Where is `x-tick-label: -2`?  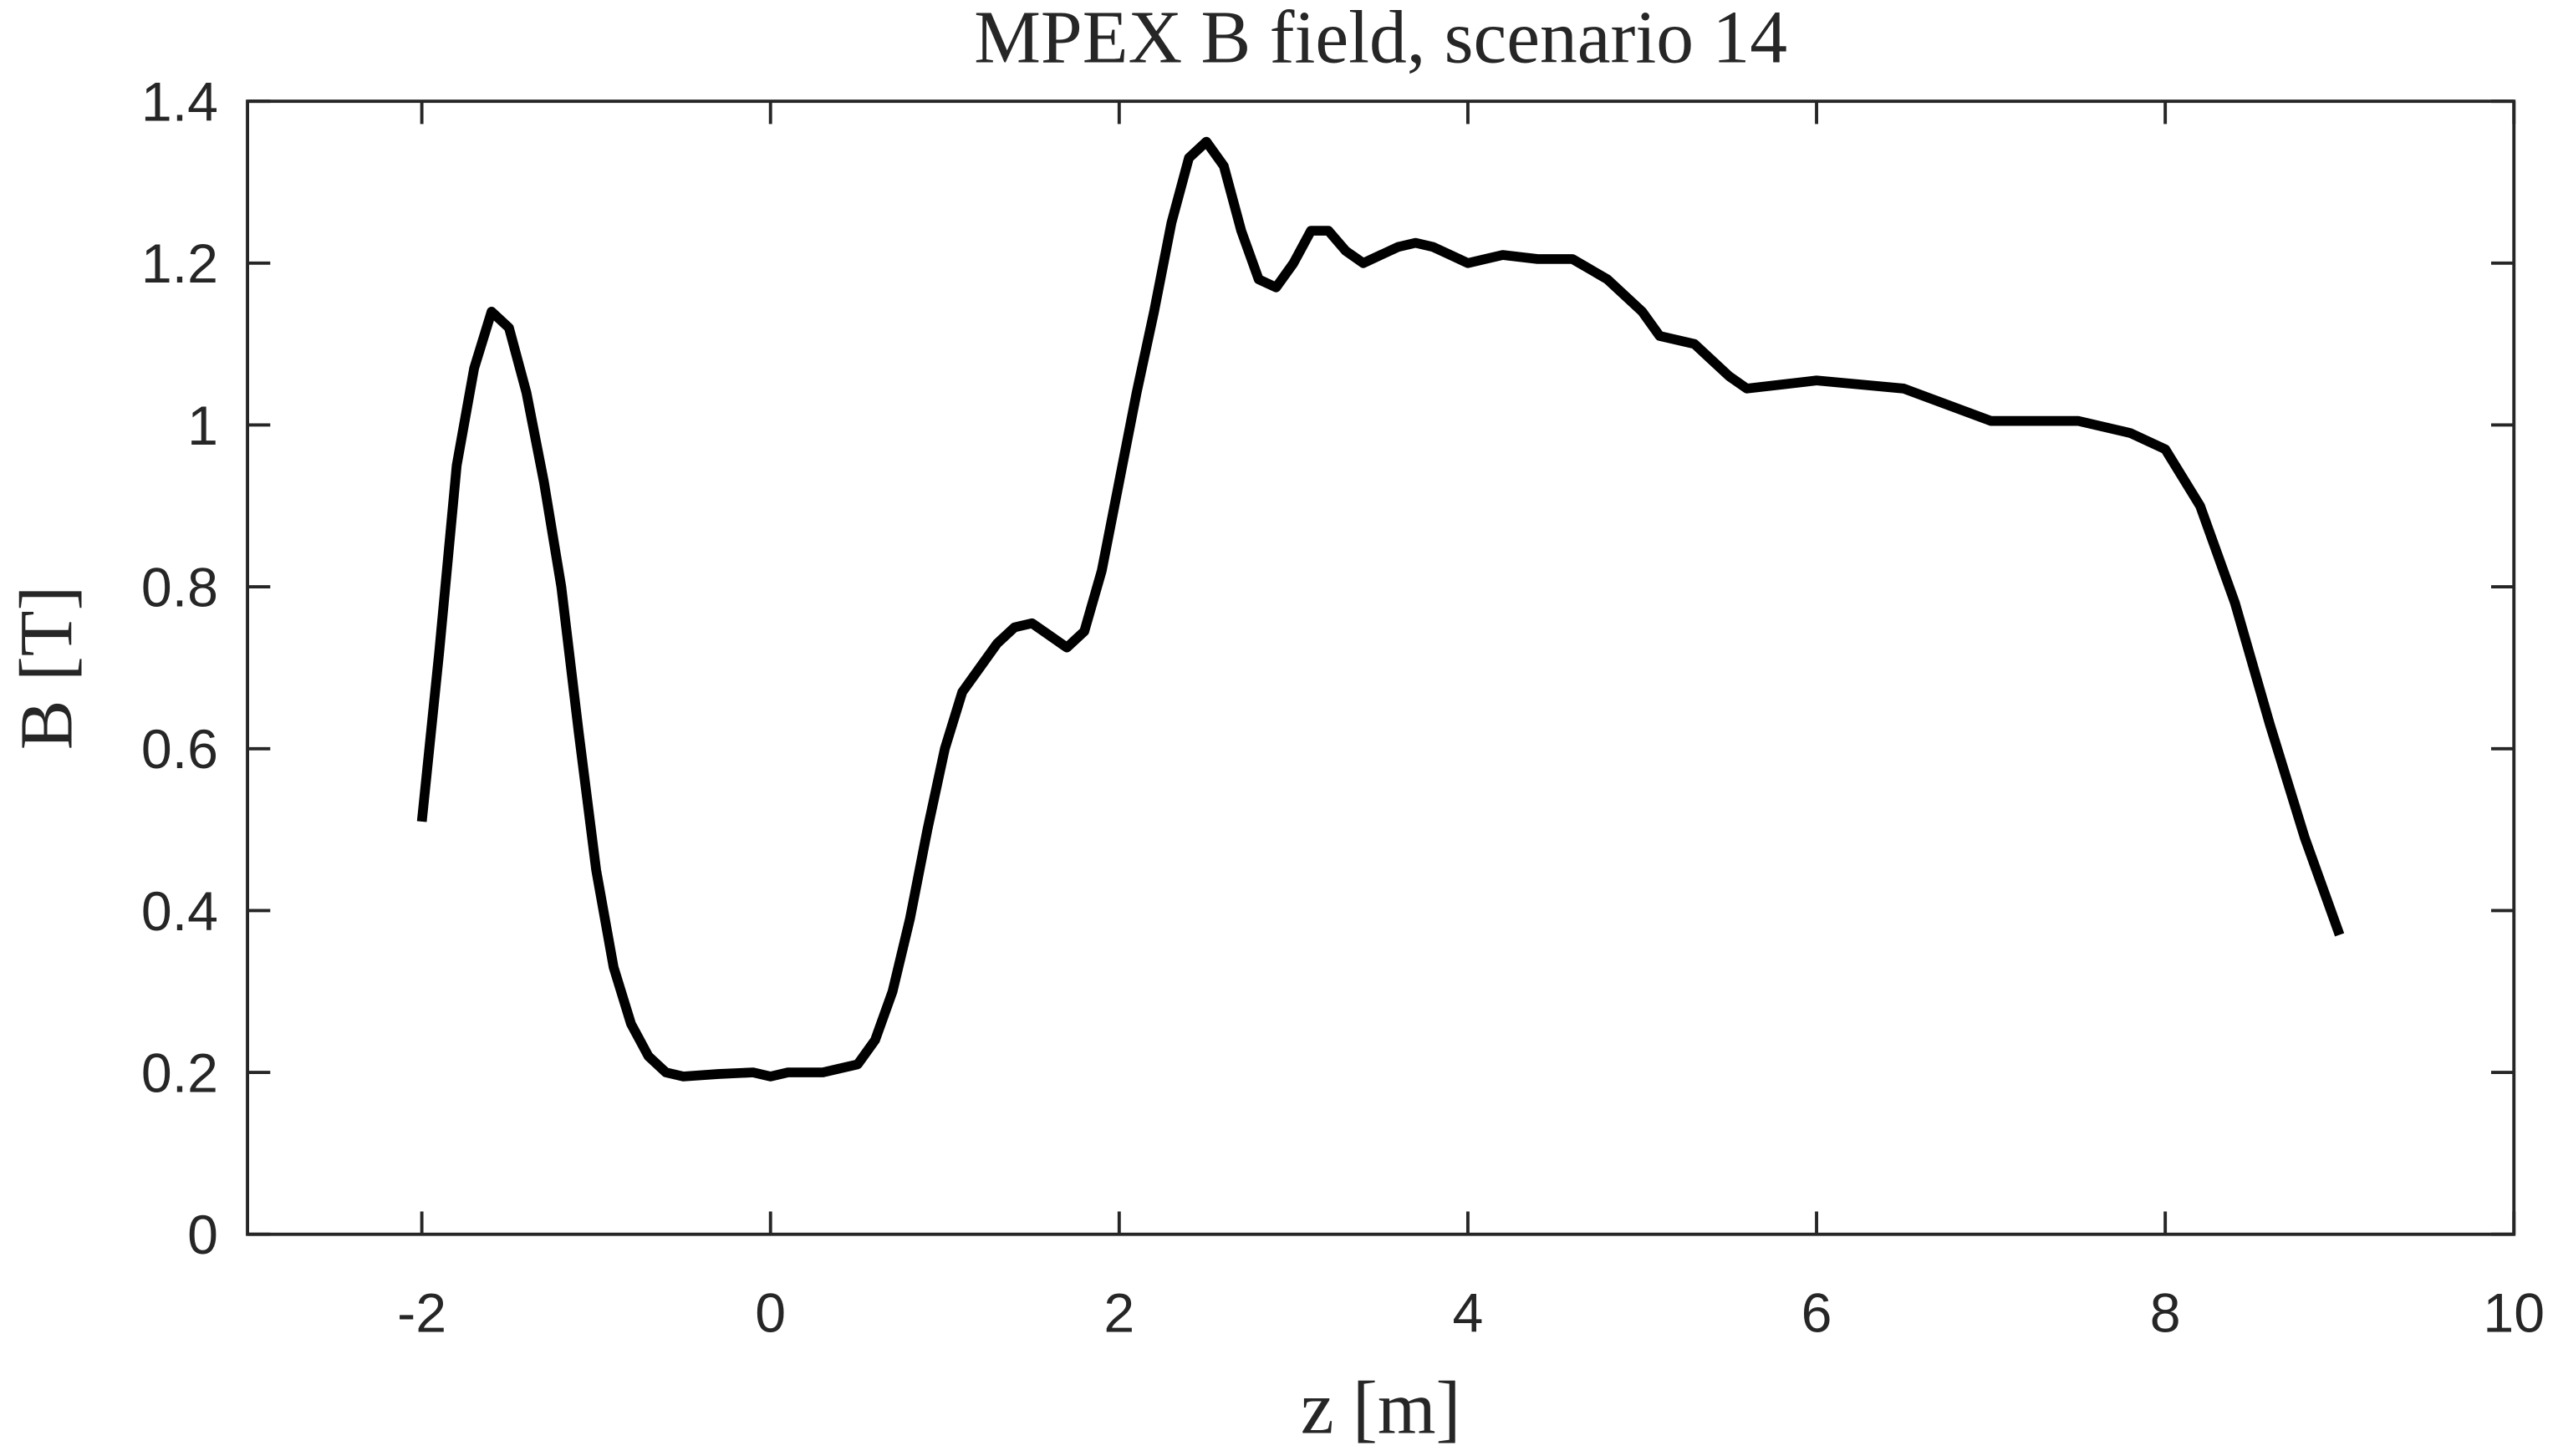
x-tick-label: -2 is located at coordinates (421, 1314).